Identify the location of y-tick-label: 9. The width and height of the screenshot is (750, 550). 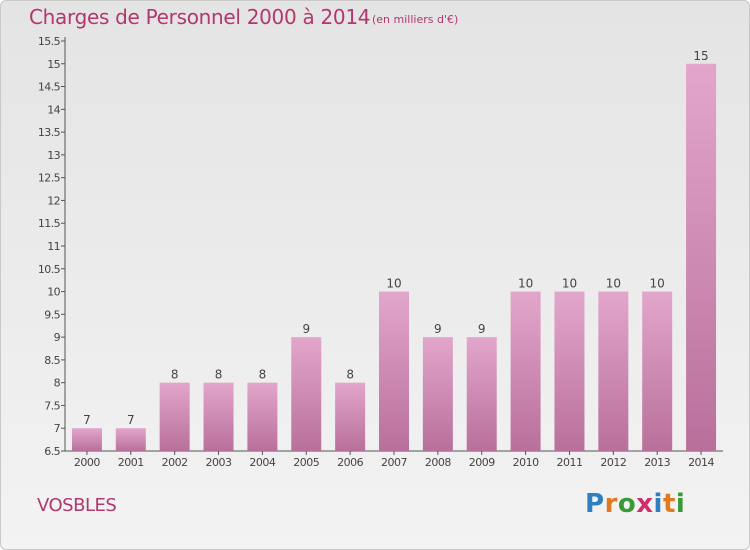
(57, 337).